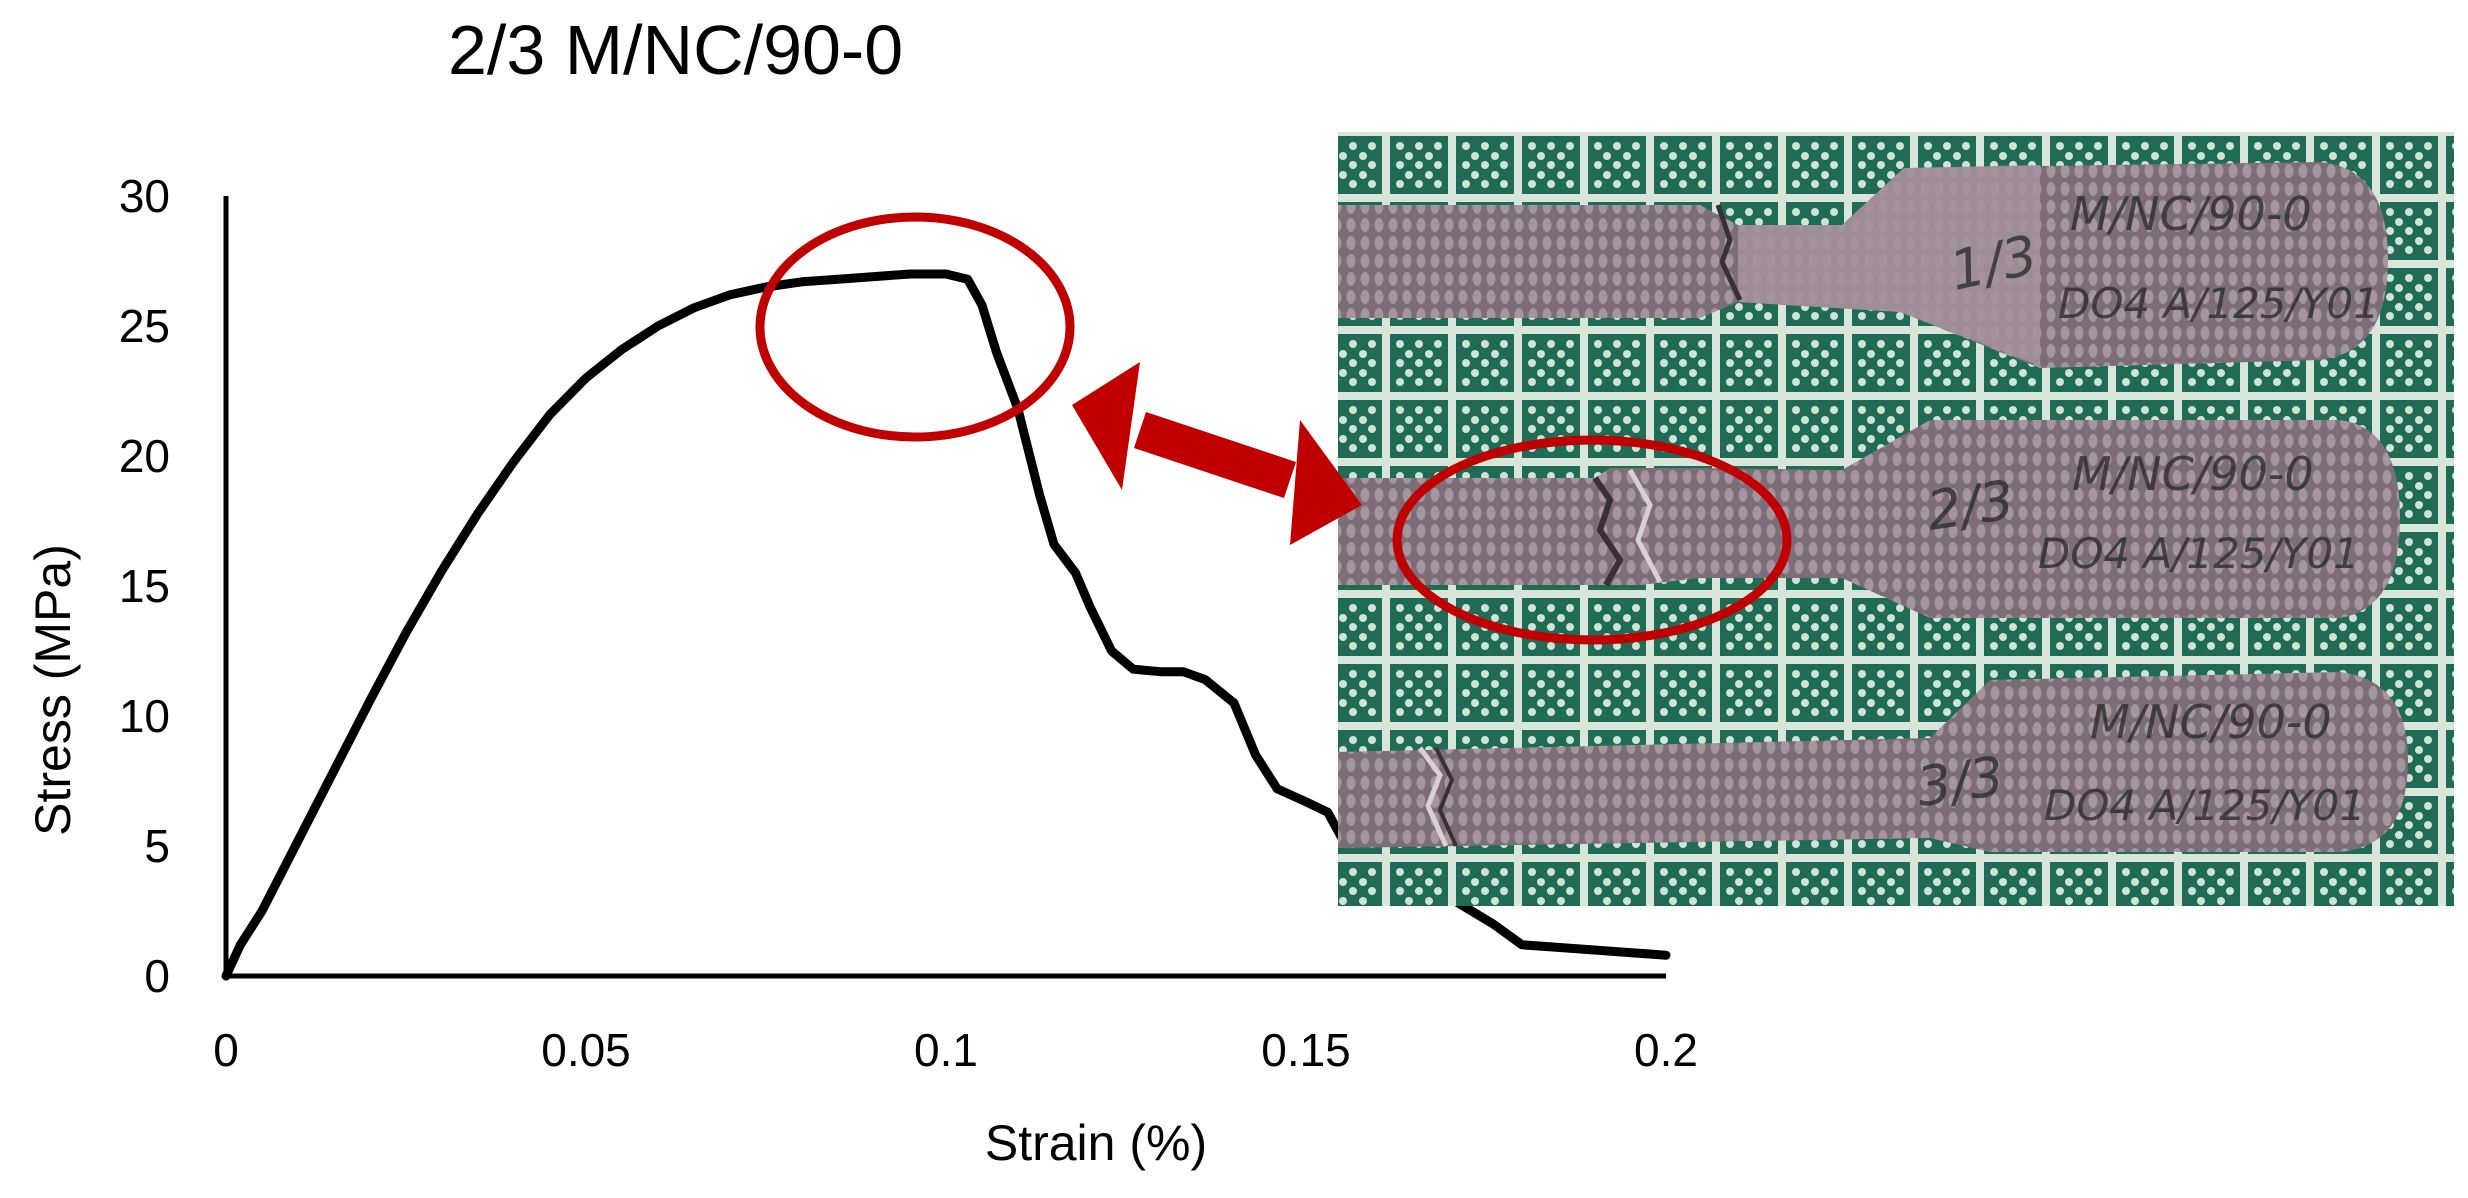  I want to click on x-tick-labels: 0 0.05 0.1 0.15 0.2, so click(955, 1050).